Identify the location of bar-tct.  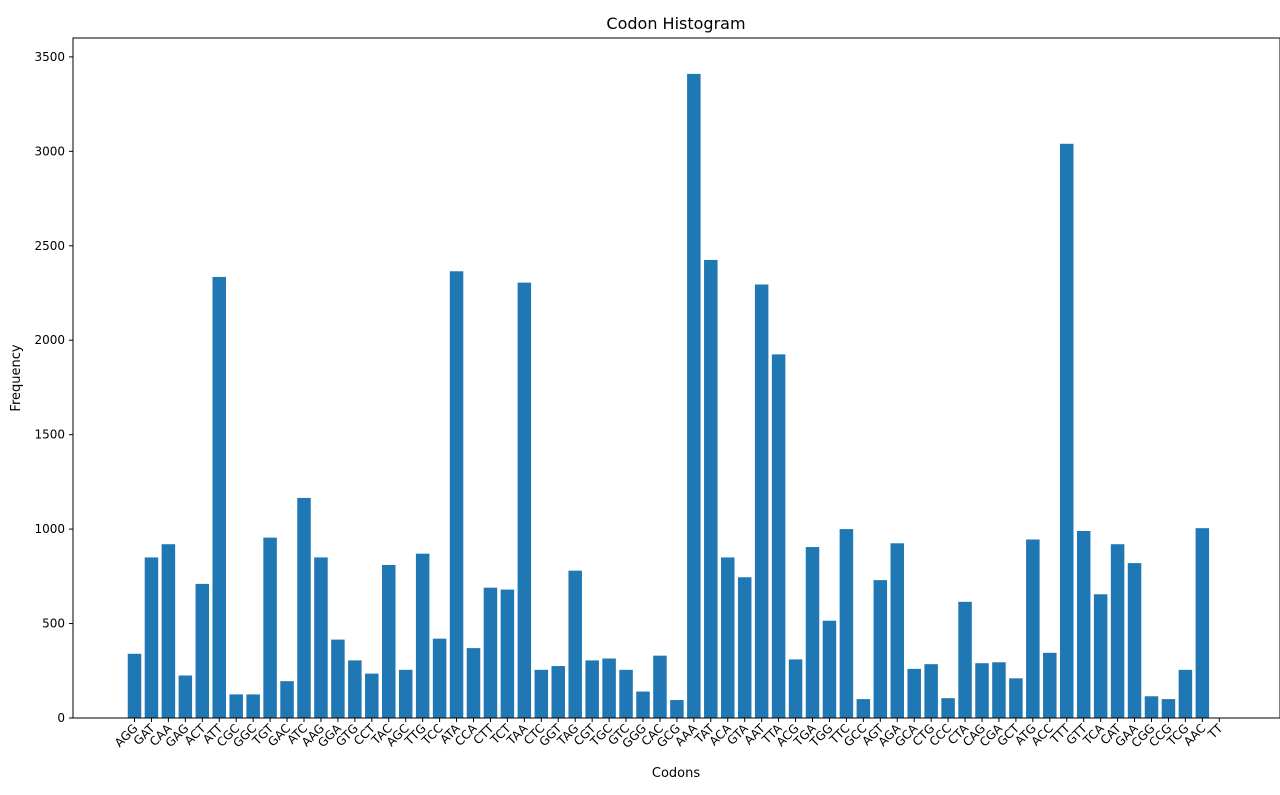
(507, 653).